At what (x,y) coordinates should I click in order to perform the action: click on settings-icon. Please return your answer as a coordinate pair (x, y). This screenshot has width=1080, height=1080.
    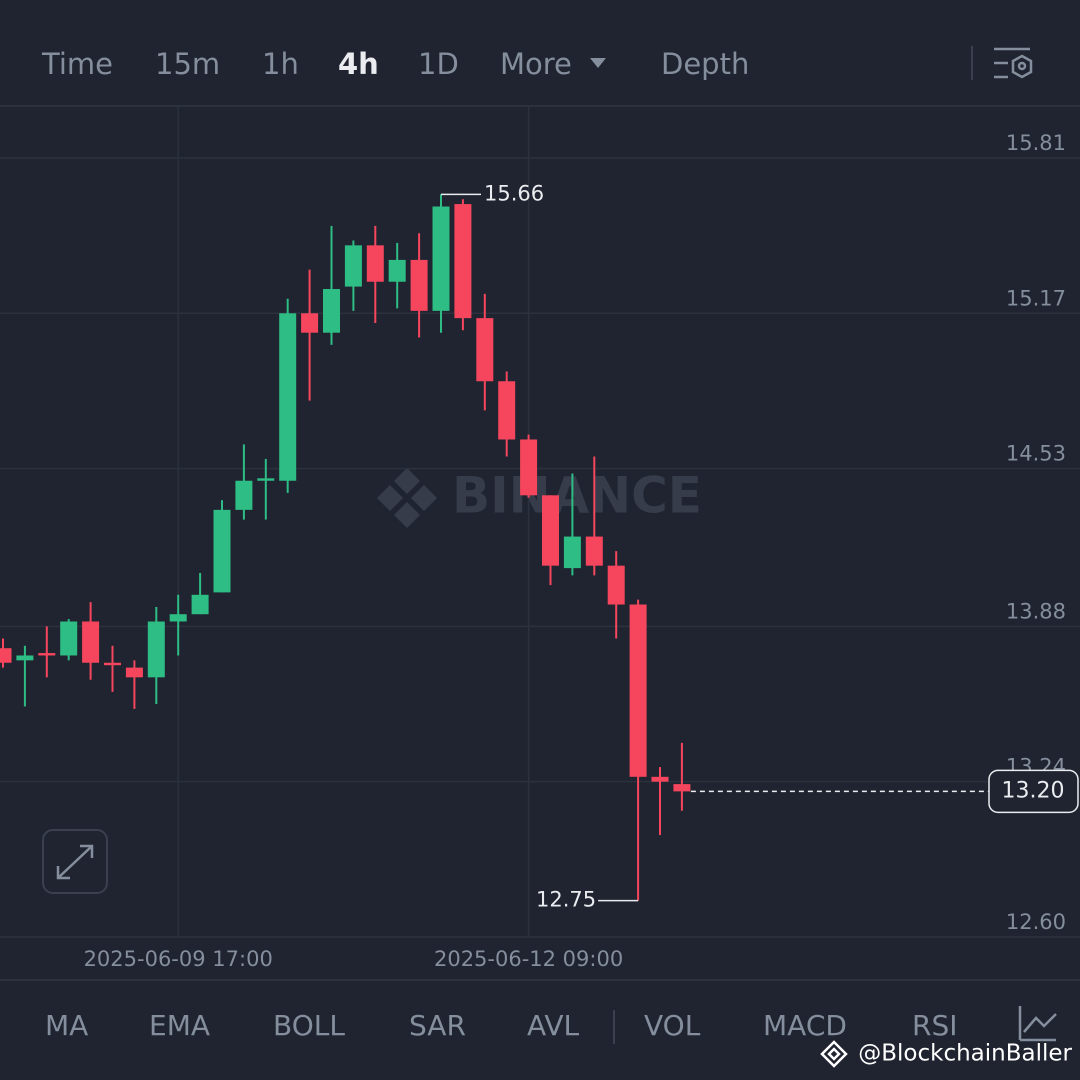
    Looking at the image, I should click on (1013, 63).